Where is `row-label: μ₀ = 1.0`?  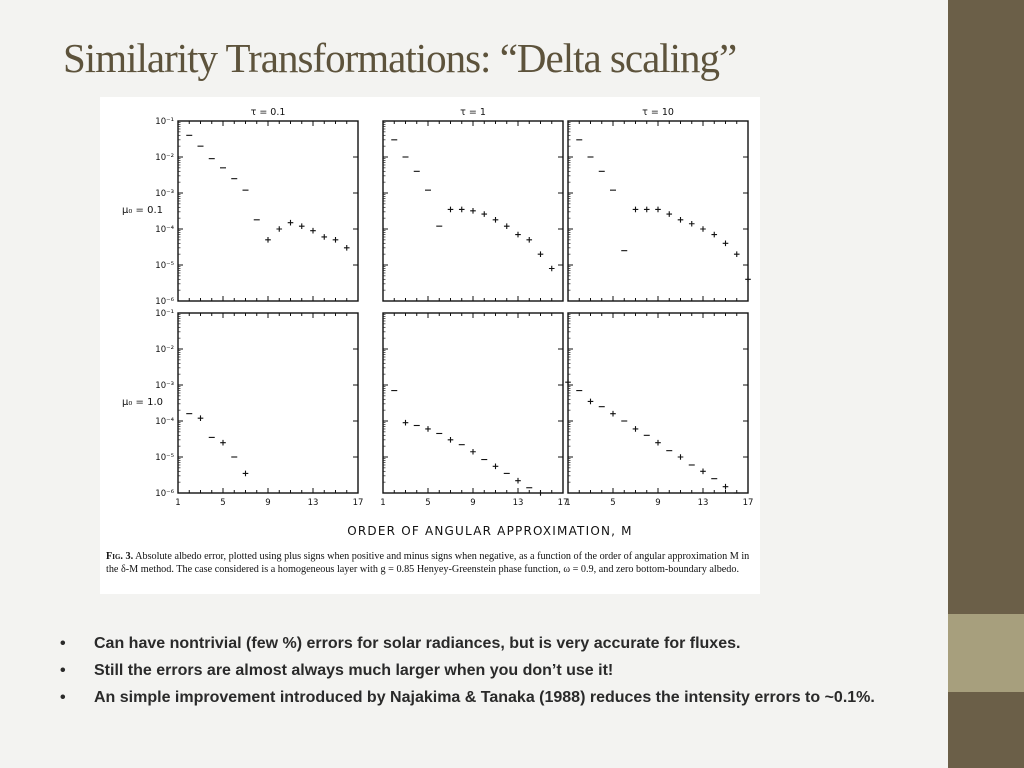
row-label: μ₀ = 1.0 is located at coordinates (142, 402).